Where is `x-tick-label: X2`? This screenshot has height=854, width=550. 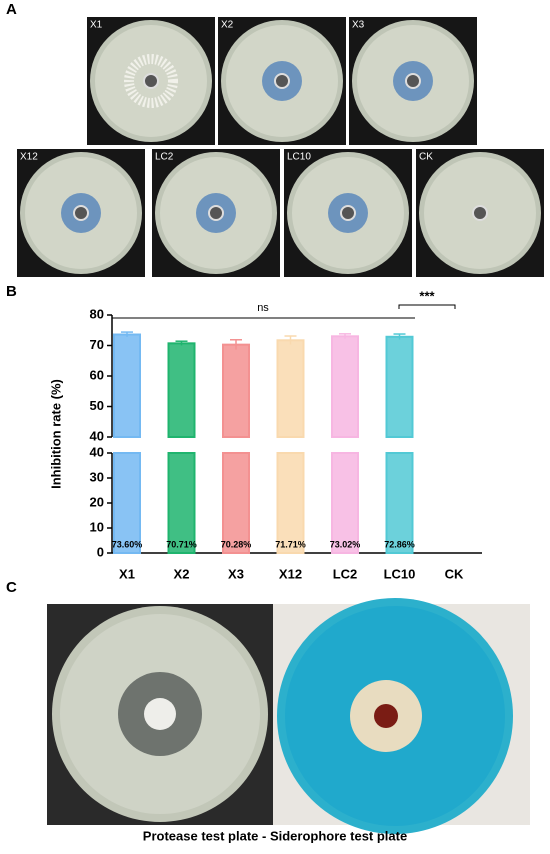
x-tick-label: X2 is located at coordinates (182, 573).